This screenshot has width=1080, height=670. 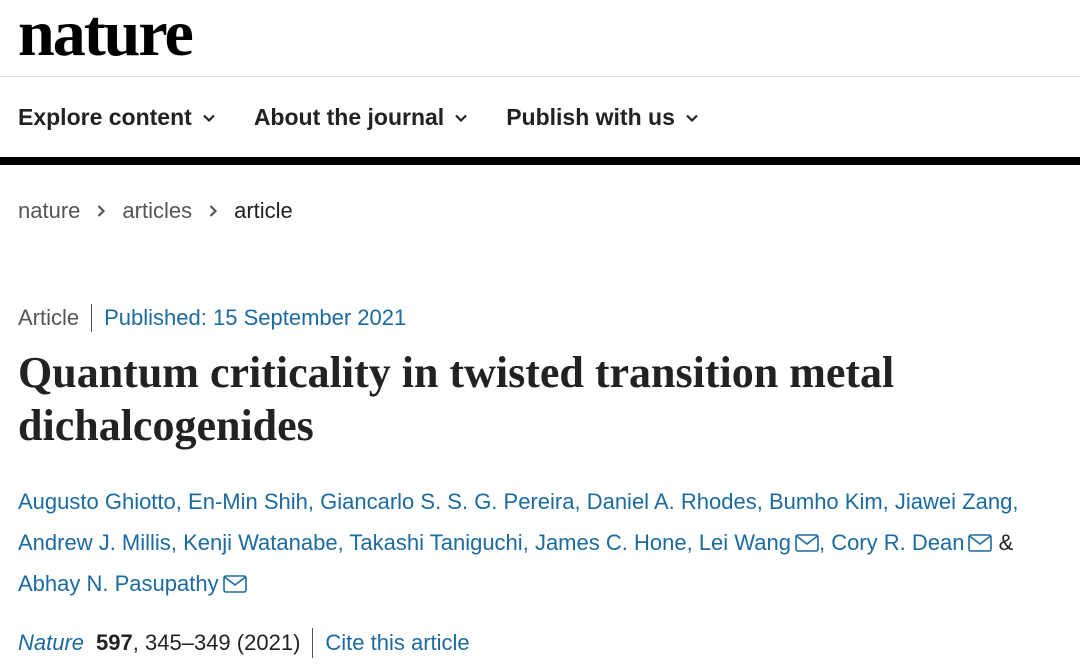 I want to click on nav-item: Publish with us, so click(x=602, y=117).